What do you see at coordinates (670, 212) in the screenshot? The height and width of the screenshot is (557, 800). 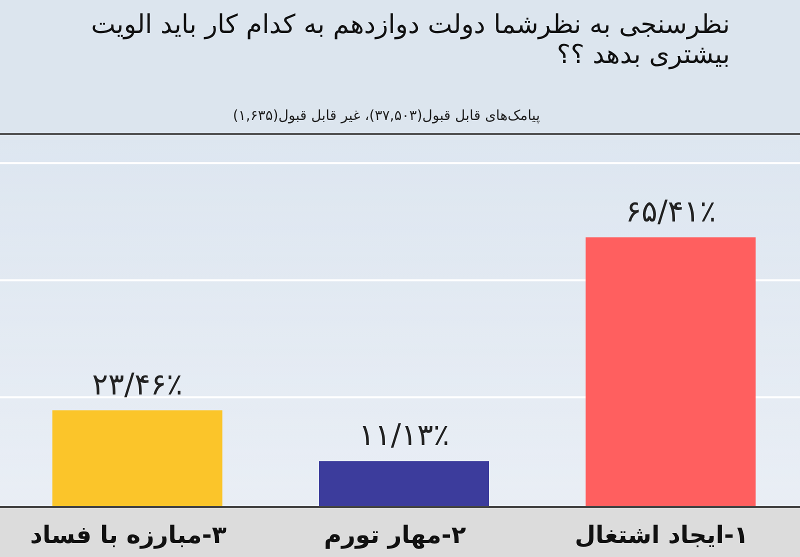 I see `data-label: ۶۵/۴۱٪` at bounding box center [670, 212].